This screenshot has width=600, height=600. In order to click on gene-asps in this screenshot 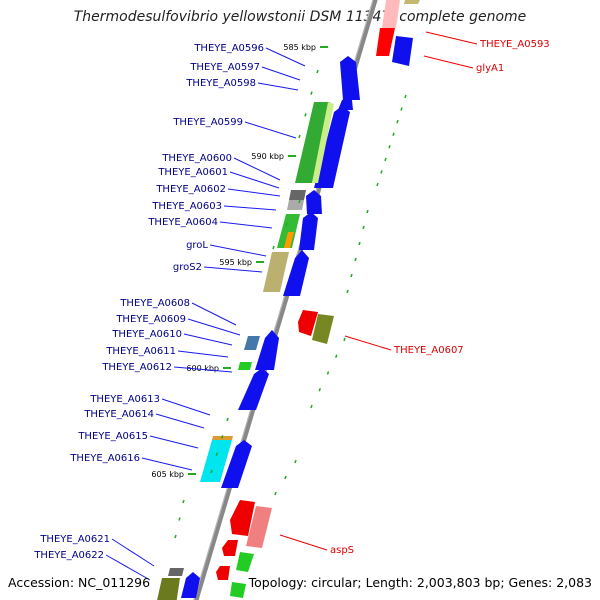, I will do `click(242, 518)`.